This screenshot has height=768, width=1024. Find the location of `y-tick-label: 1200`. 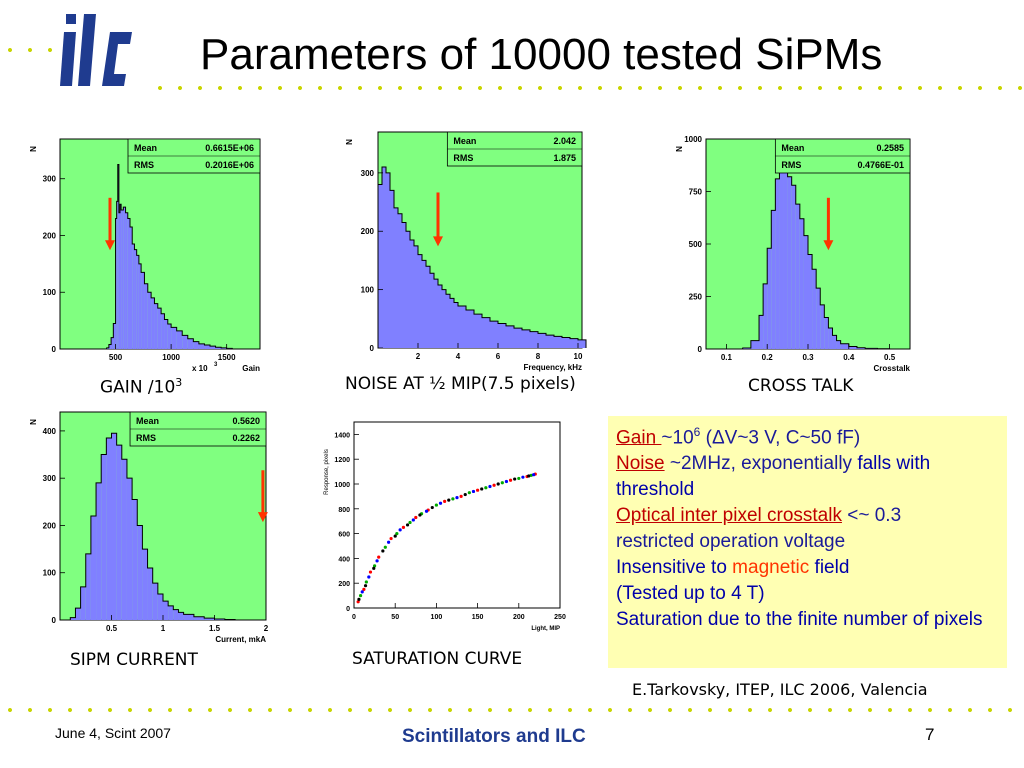

y-tick-label: 1200 is located at coordinates (342, 460).